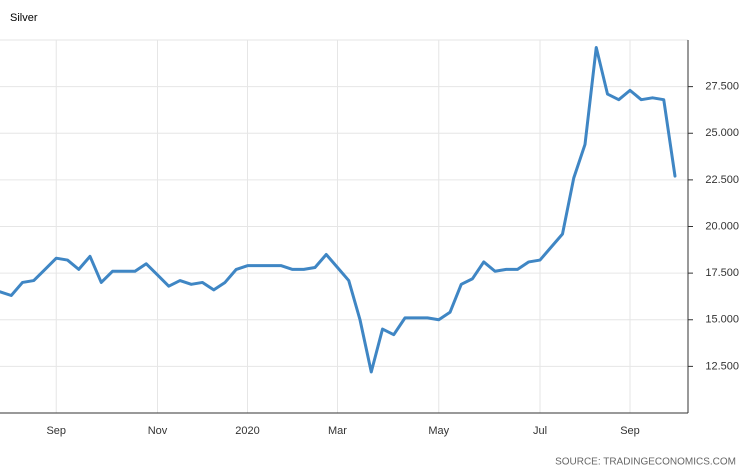 This screenshot has height=473, width=746. Describe the element at coordinates (438, 431) in the screenshot. I see `x-tick-label: May` at that location.